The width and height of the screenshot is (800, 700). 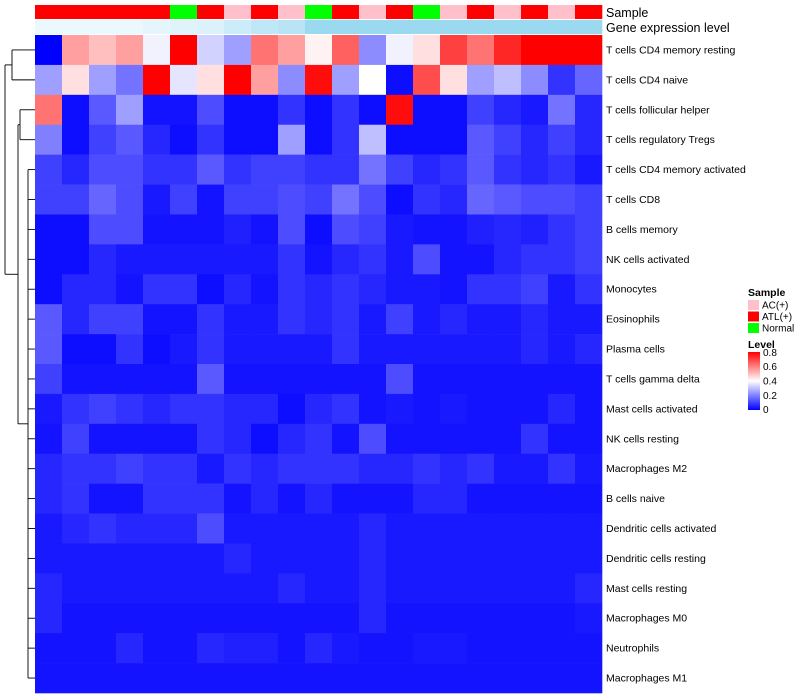 I want to click on sample-legend-swatch-normal, so click(x=753, y=328).